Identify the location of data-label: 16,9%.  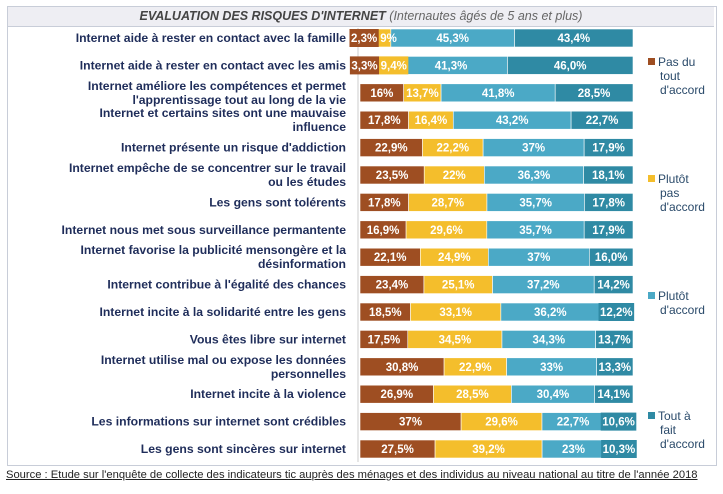
(383, 231).